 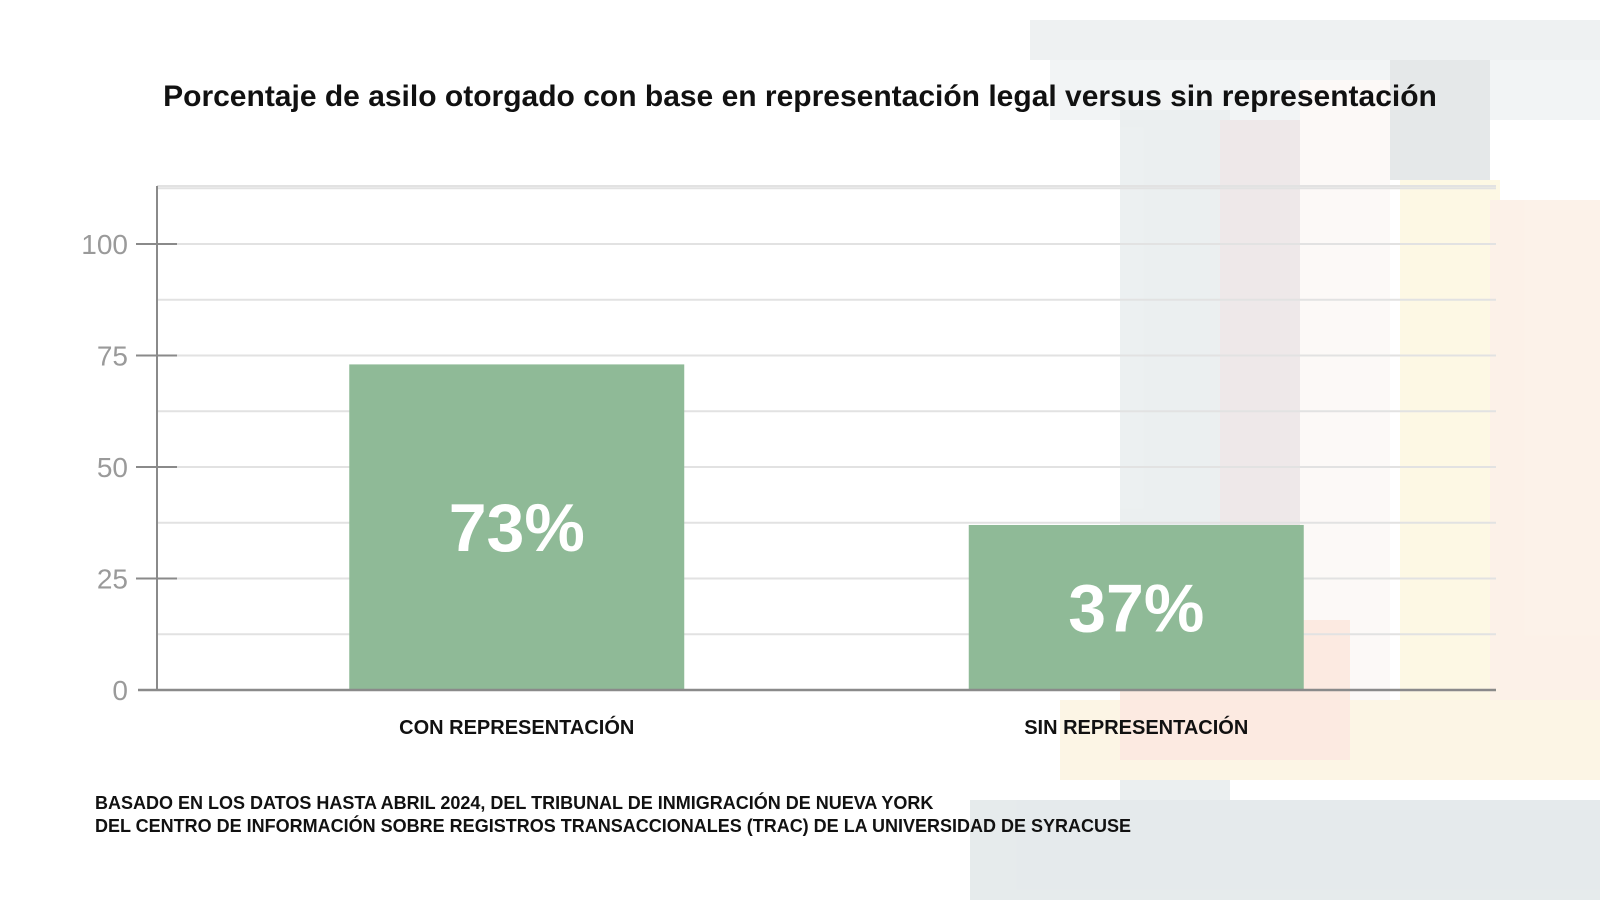 What do you see at coordinates (120, 690) in the screenshot?
I see `y-tick-label: 0` at bounding box center [120, 690].